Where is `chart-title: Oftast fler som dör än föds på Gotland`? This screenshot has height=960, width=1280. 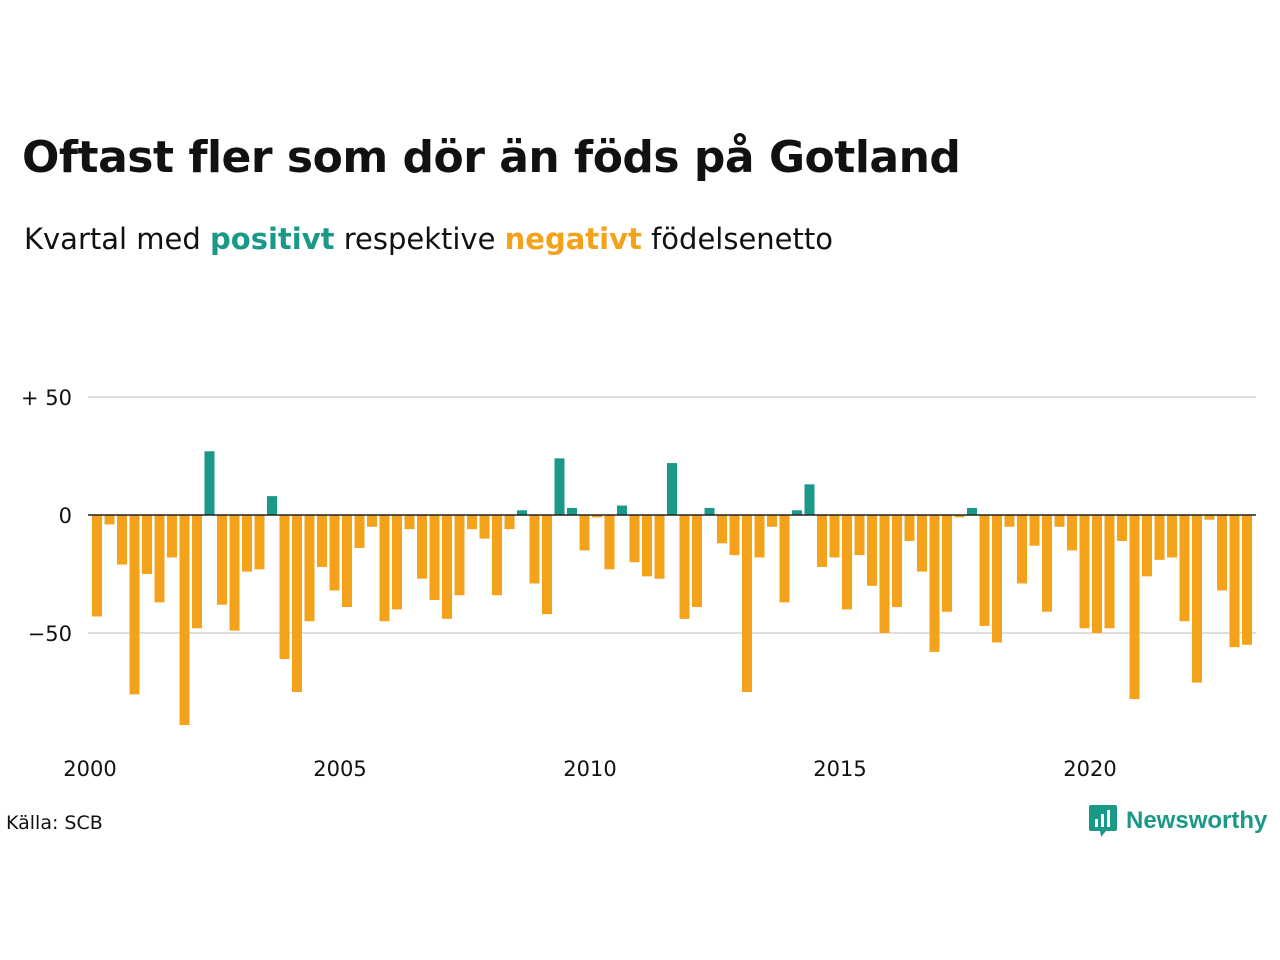
chart-title: Oftast fler som dör än föds på Gotland is located at coordinates (491, 157).